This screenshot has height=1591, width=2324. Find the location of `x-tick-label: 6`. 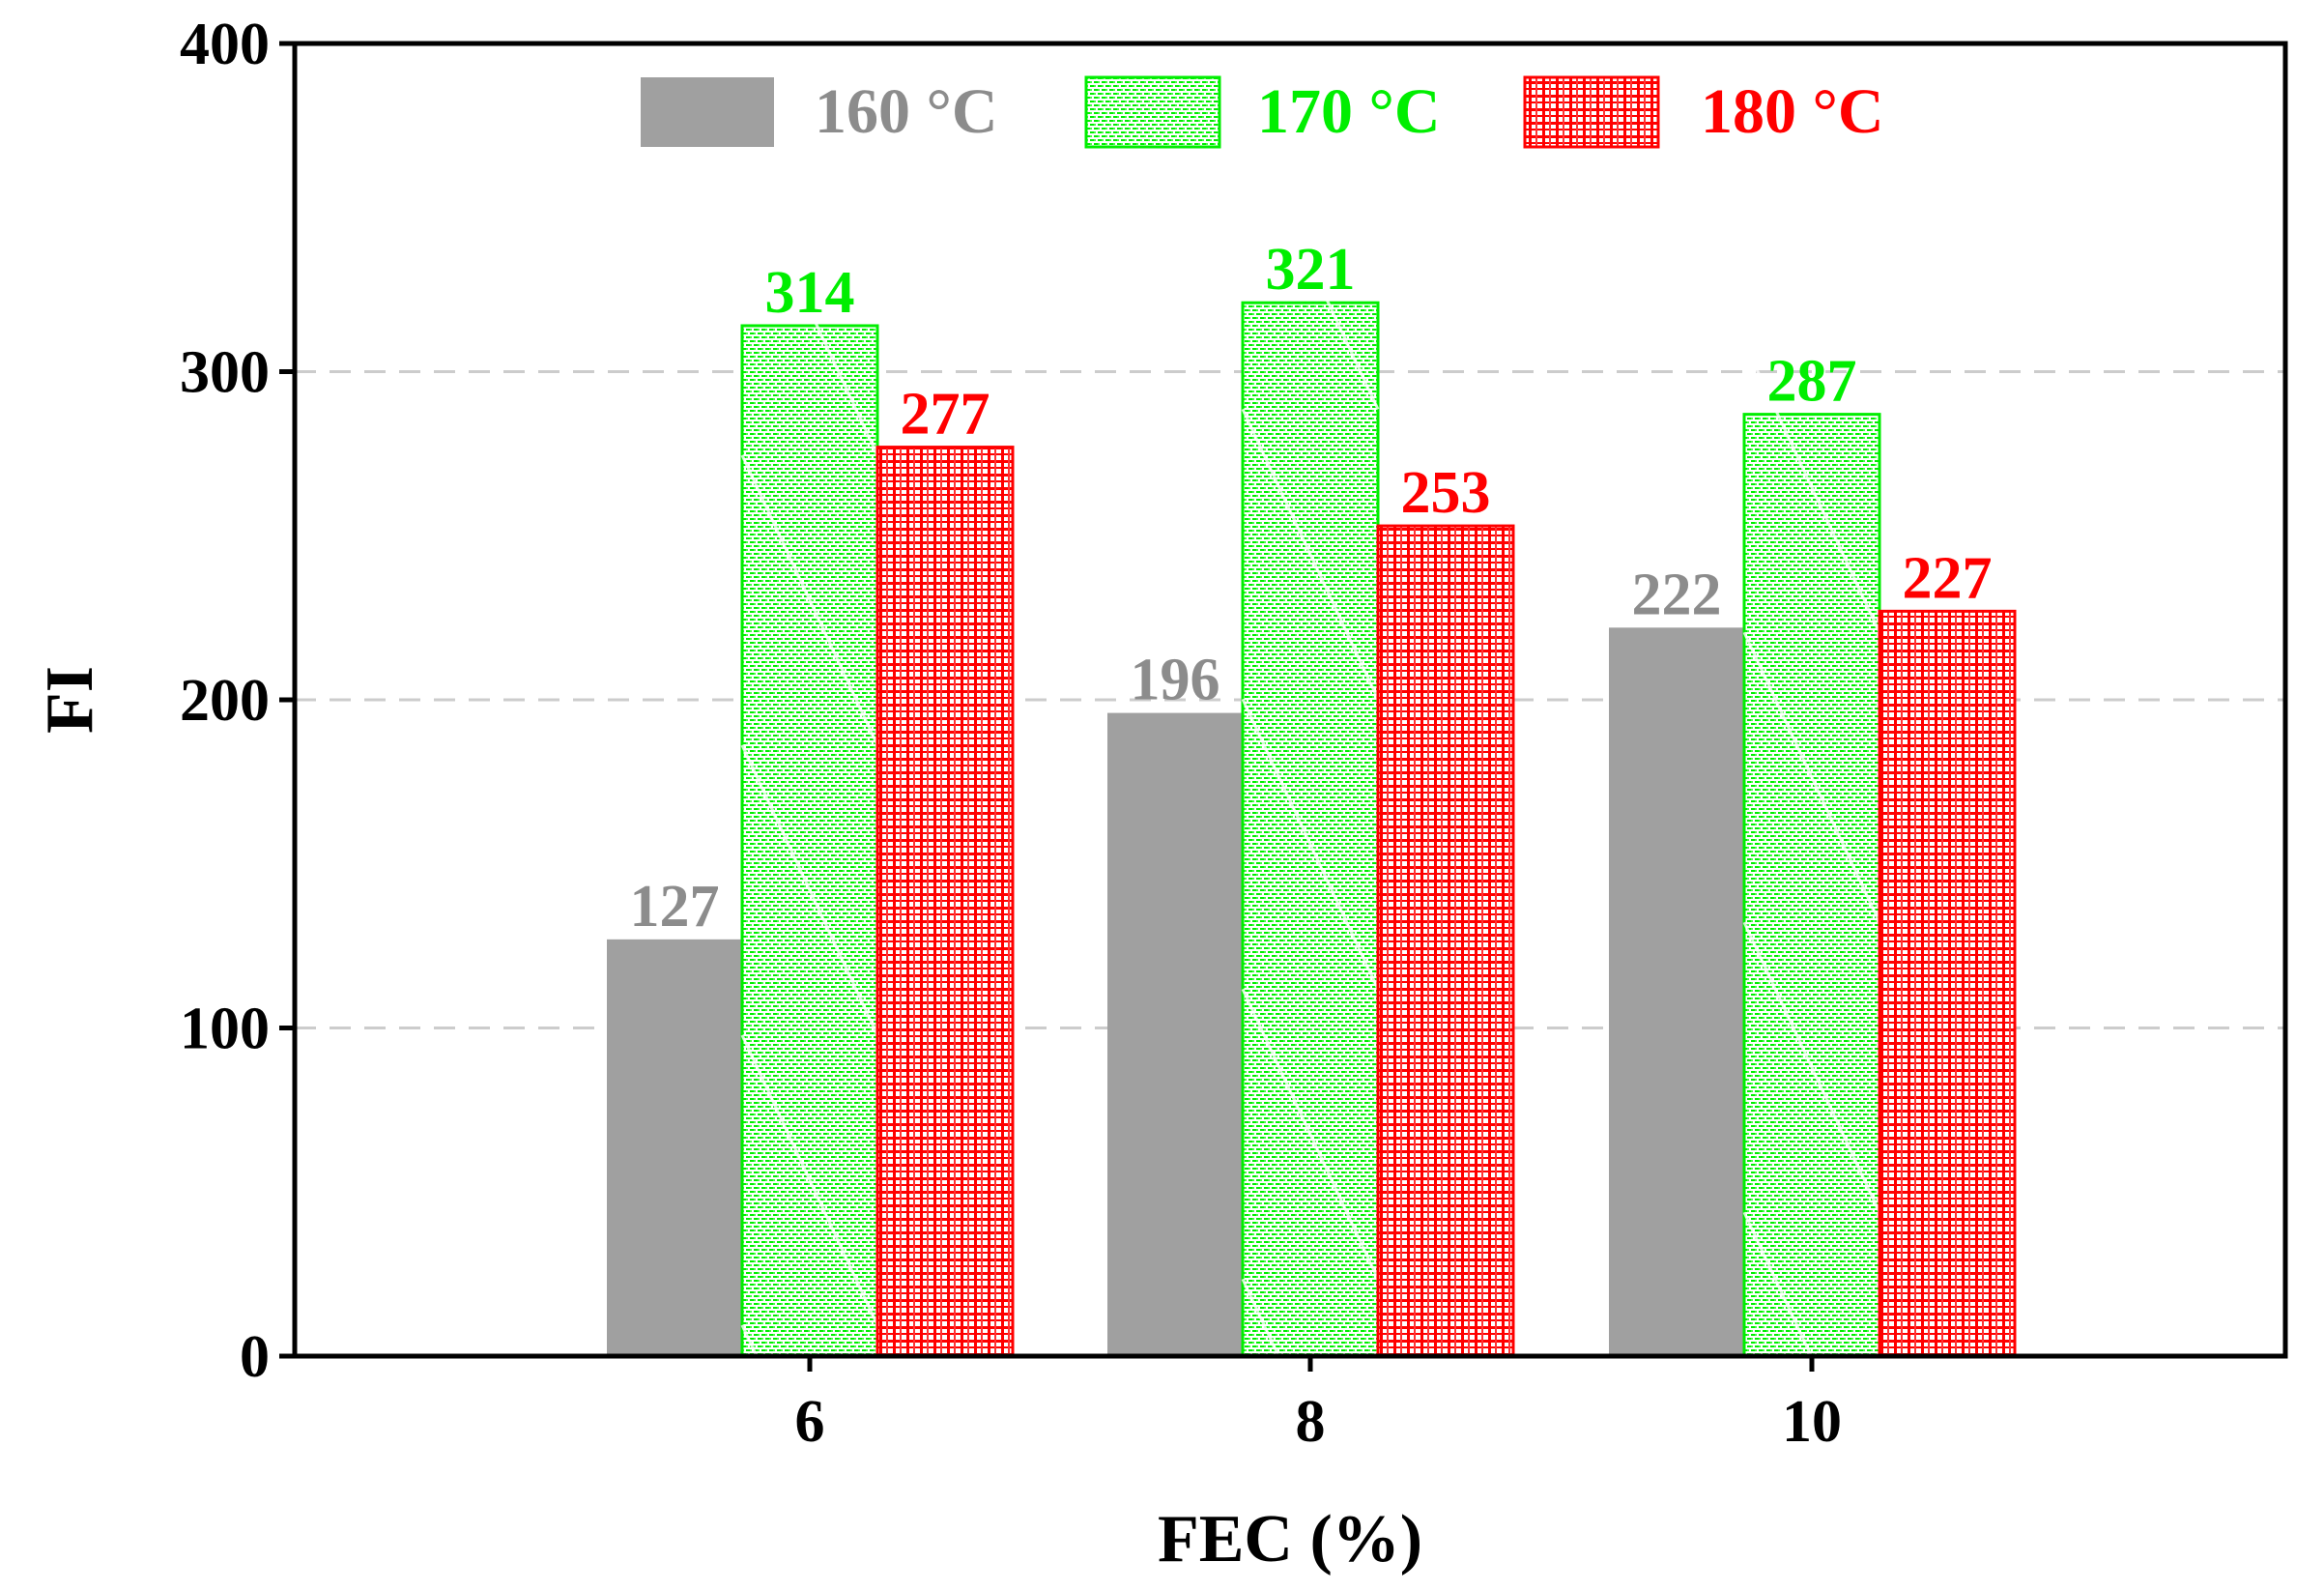

x-tick-label: 6 is located at coordinates (810, 1422).